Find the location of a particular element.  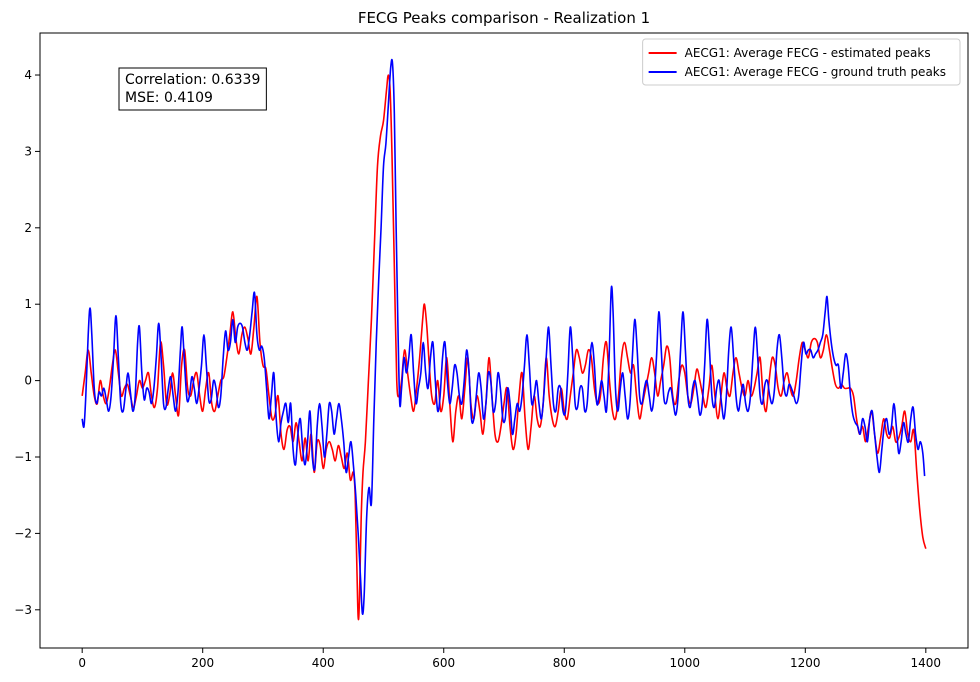

annotation-correlation: Correlation: 0.6339 is located at coordinates (192, 80).